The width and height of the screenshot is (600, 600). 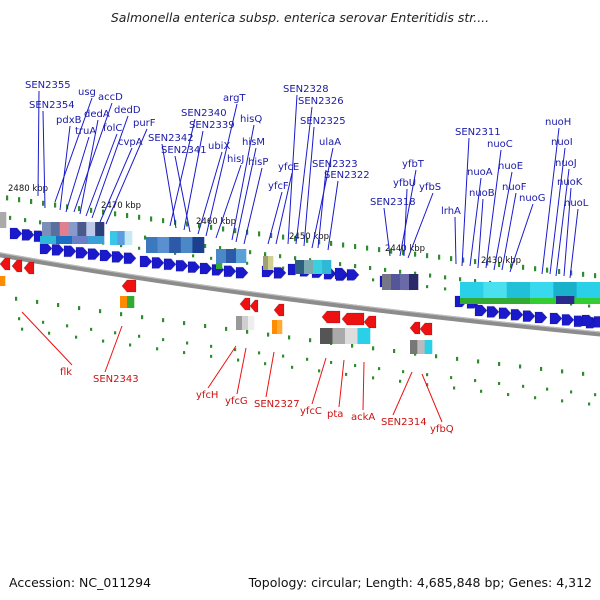 What do you see at coordinates (80, 582) in the screenshot?
I see `accession-label: Accession: NC_011294` at bounding box center [80, 582].